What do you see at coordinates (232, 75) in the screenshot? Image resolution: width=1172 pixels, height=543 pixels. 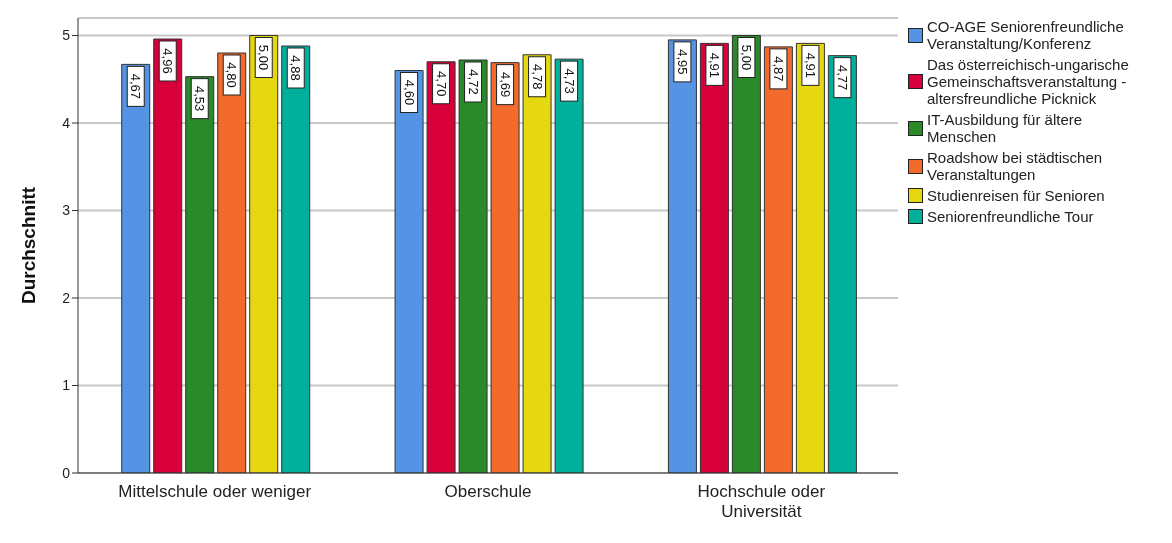 I see `data-label: 4,80` at bounding box center [232, 75].